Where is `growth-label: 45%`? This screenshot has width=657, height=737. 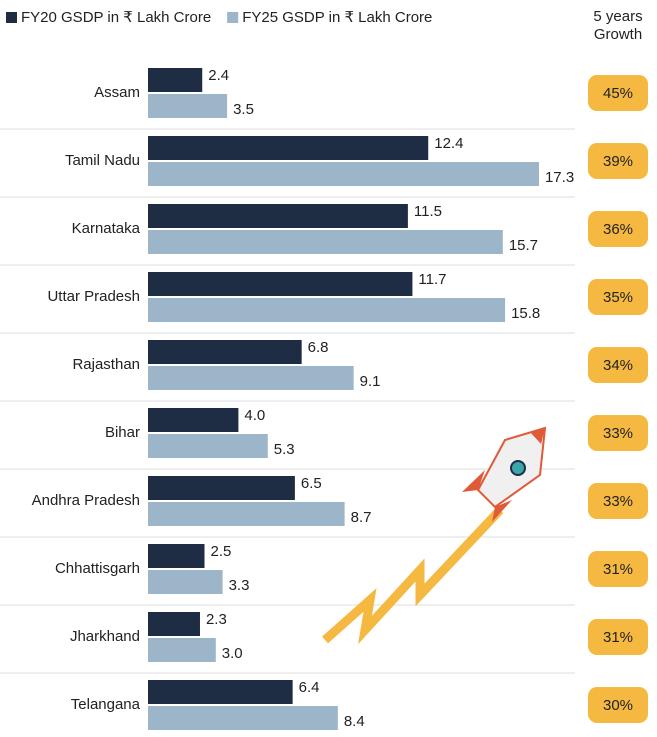 growth-label: 45% is located at coordinates (618, 93).